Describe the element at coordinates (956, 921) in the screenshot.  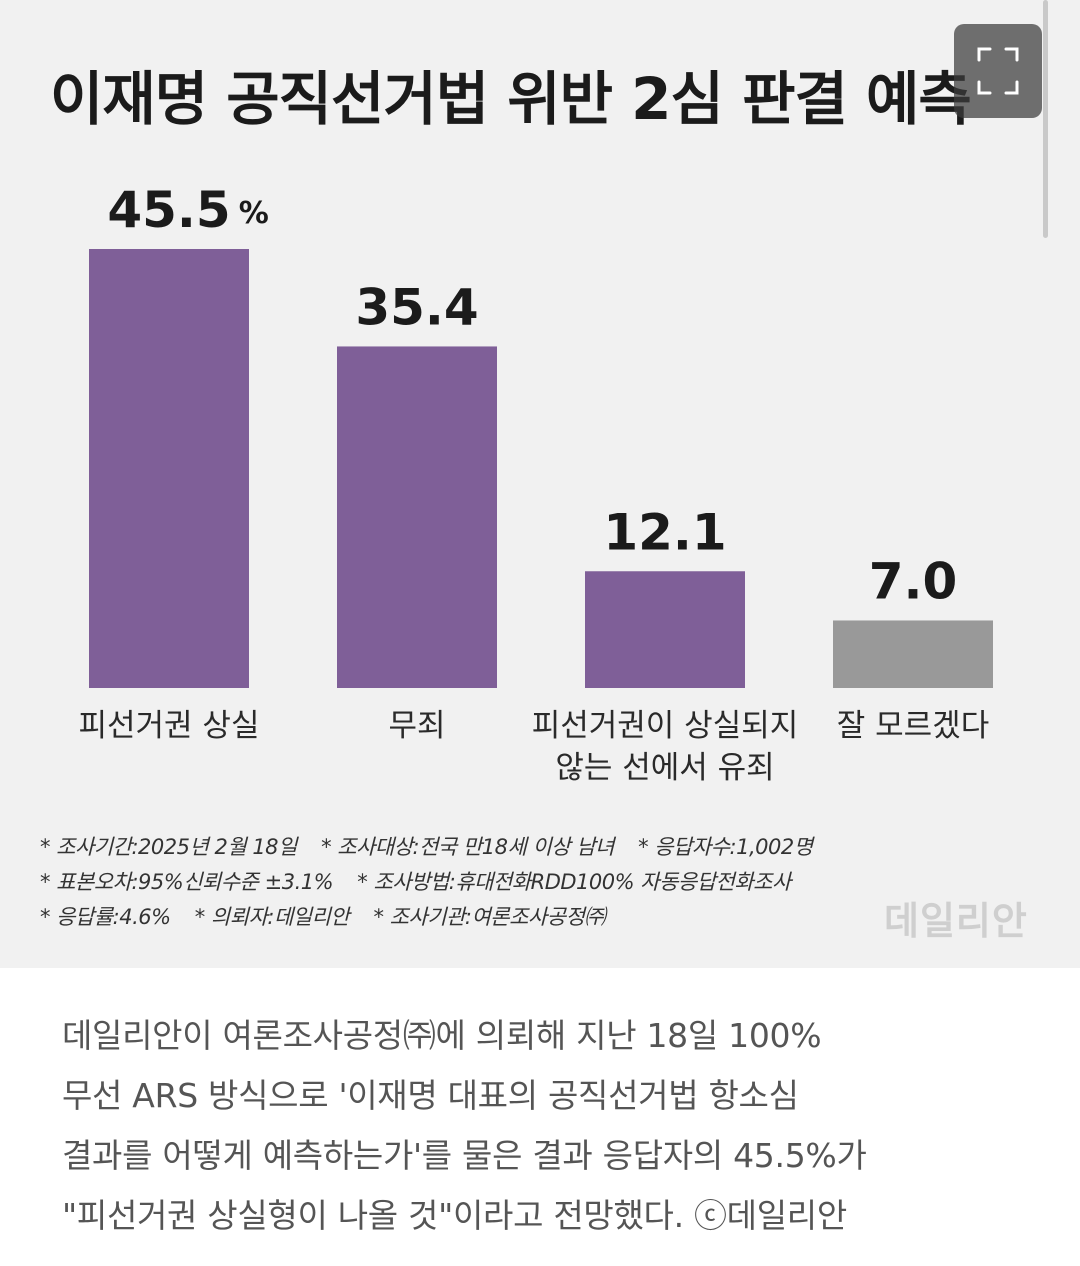
I see `dailian-watermark: 데일리안` at that location.